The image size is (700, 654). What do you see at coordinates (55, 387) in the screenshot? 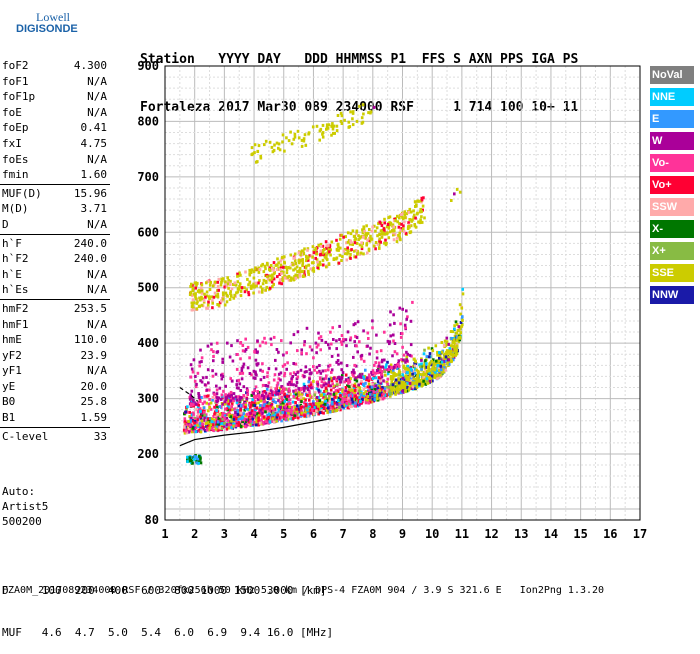
I see `param-row-ye: yE 20.0` at bounding box center [55, 387].